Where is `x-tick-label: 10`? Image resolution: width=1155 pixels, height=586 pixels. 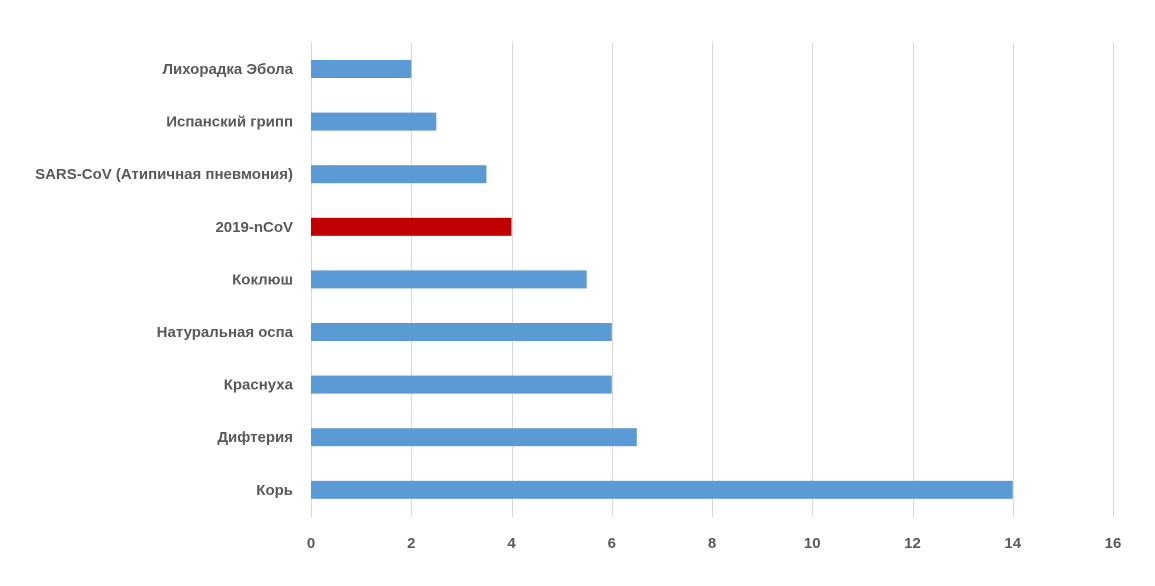 x-tick-label: 10 is located at coordinates (812, 543).